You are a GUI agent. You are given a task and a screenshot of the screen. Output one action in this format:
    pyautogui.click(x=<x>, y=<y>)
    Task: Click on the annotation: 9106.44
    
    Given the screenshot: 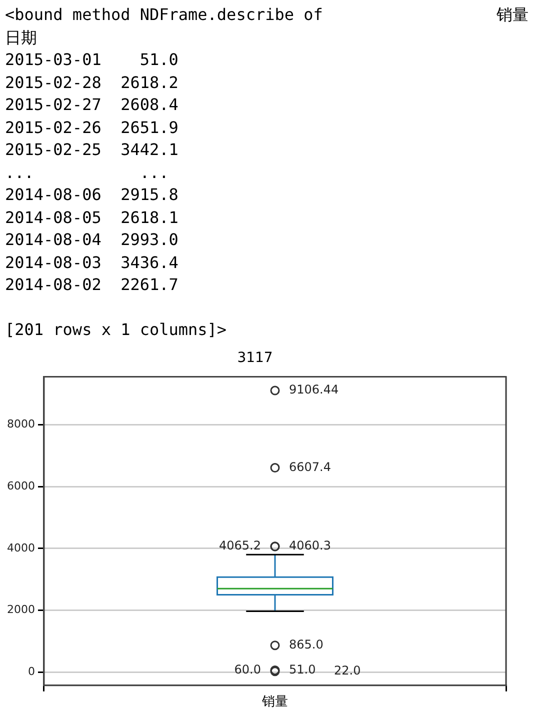 What is the action you would take?
    pyautogui.click(x=313, y=389)
    